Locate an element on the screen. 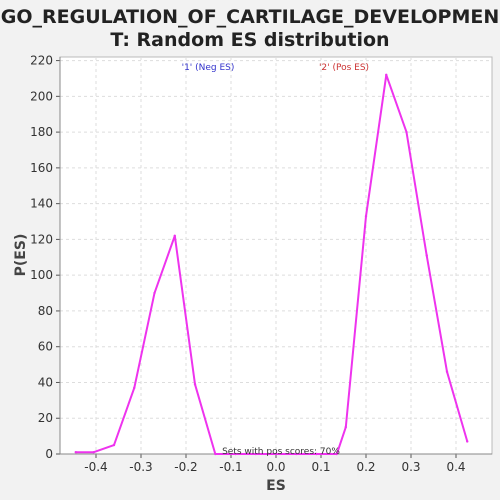 This screenshot has width=500, height=500. legend-neg-es: '1' (Neg ES) is located at coordinates (208, 68).